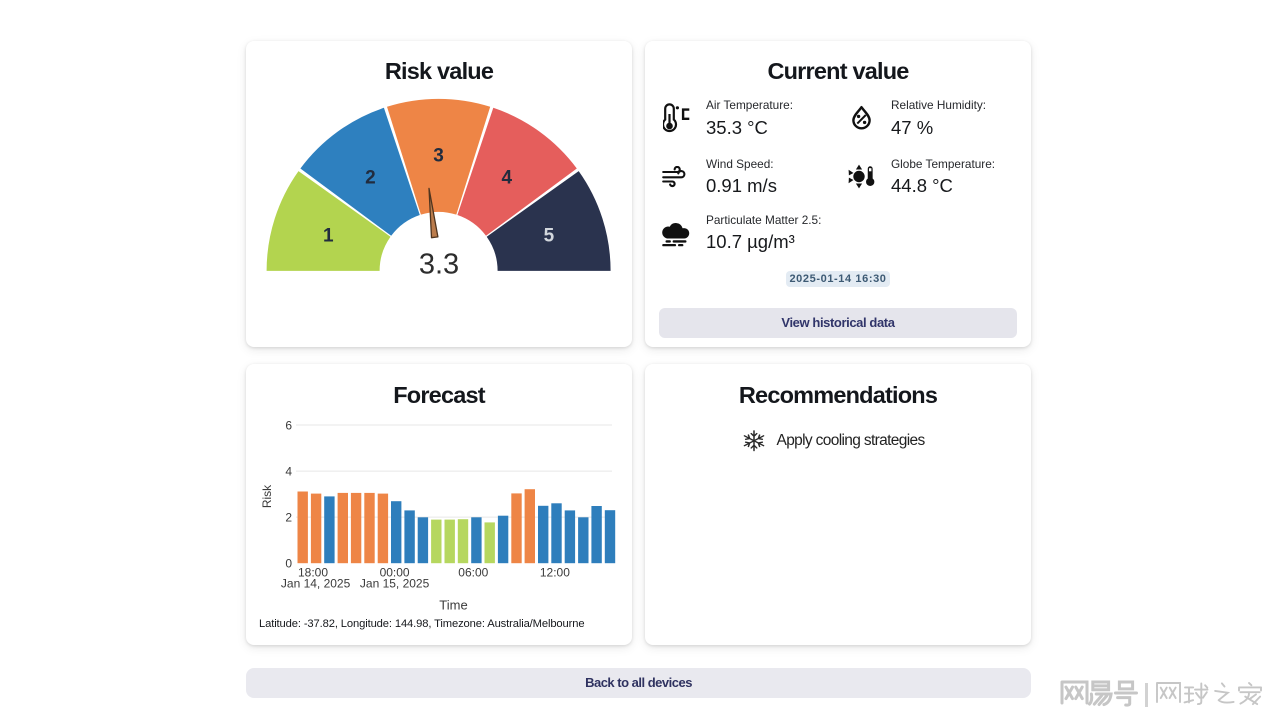  I want to click on svg-text: 3, so click(438, 155).